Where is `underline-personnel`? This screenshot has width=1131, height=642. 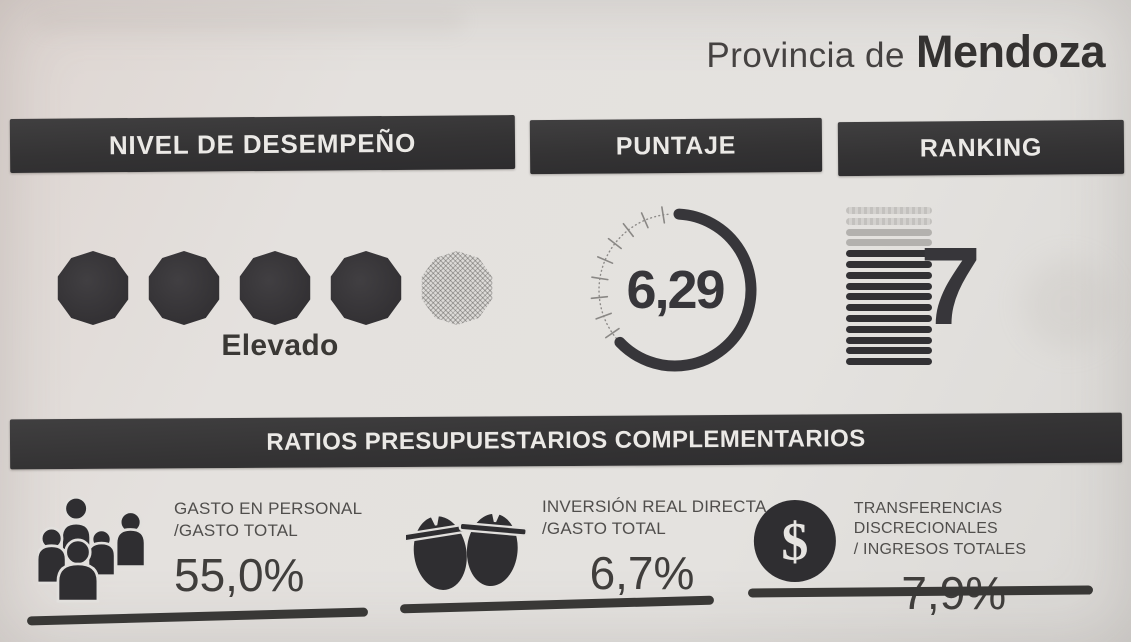
underline-personnel is located at coordinates (197, 616).